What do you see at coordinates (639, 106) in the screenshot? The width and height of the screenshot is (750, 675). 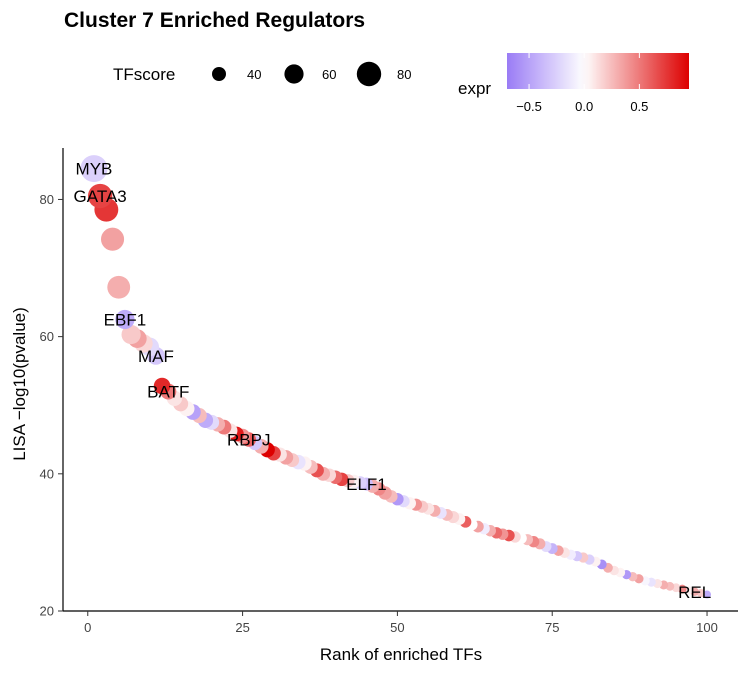 I see `colorbar-tick-label: 0.5` at bounding box center [639, 106].